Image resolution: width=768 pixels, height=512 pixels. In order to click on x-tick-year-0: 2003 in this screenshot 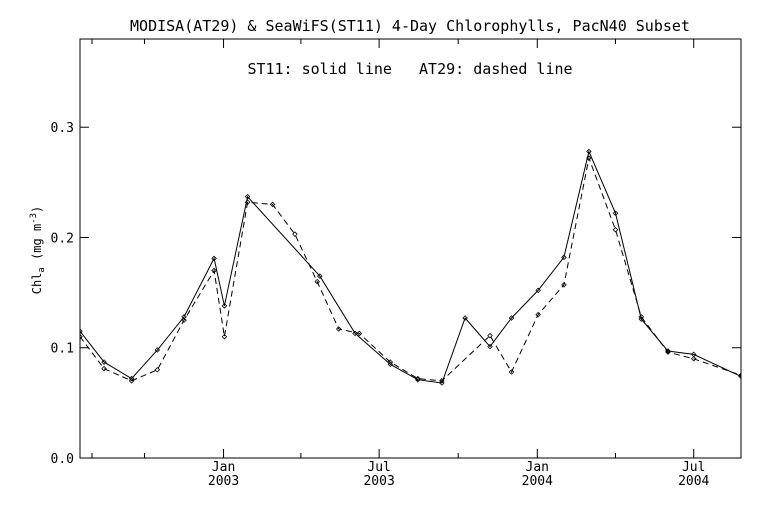, I will do `click(223, 481)`.